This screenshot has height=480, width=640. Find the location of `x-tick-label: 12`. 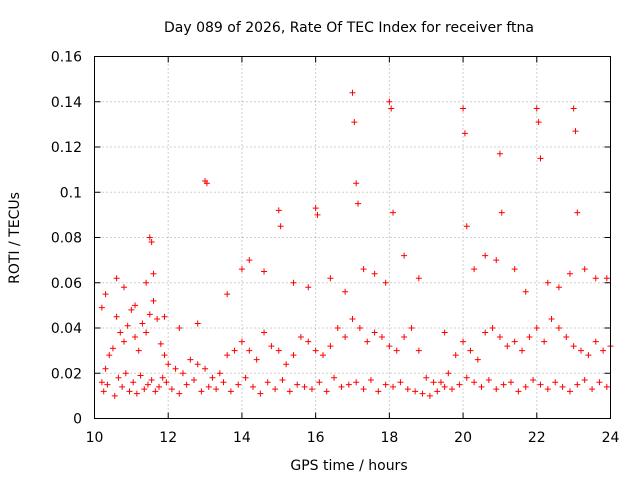

x-tick-label: 12 is located at coordinates (168, 438).